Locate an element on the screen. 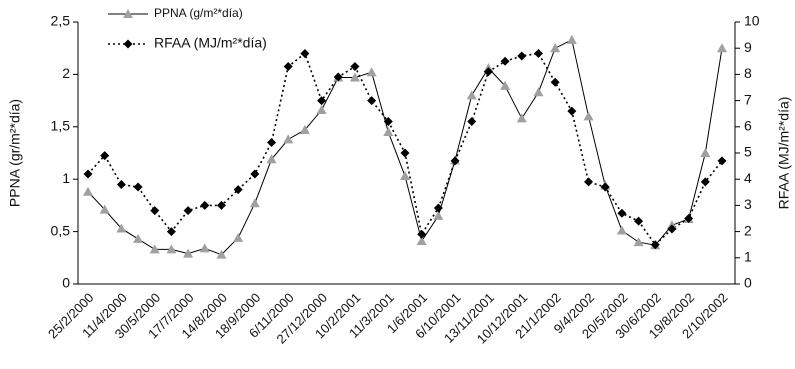 This screenshot has height=369, width=795. y-tick-label: 2,5 is located at coordinates (61, 21).